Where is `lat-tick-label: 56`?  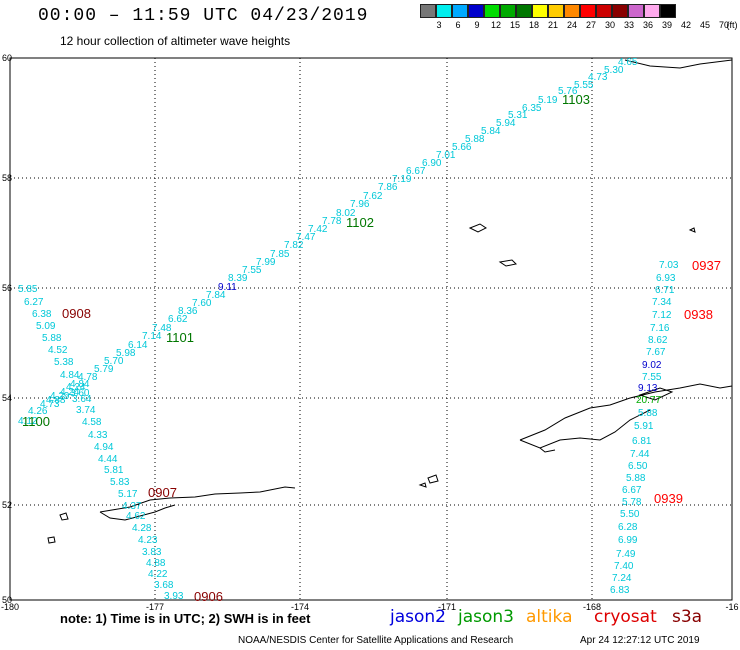 lat-tick-label: 56 is located at coordinates (7, 288).